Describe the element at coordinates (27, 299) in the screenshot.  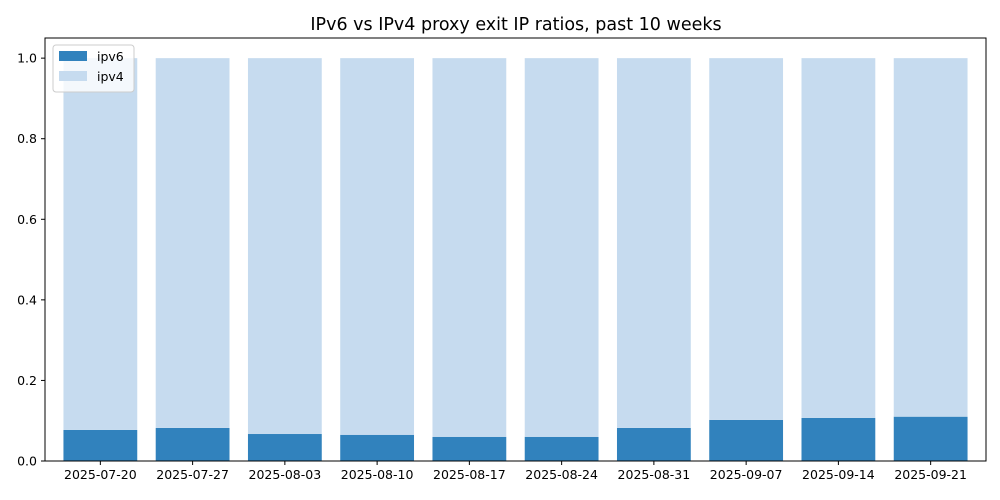
I see `y-tick-label: 0.4` at that location.